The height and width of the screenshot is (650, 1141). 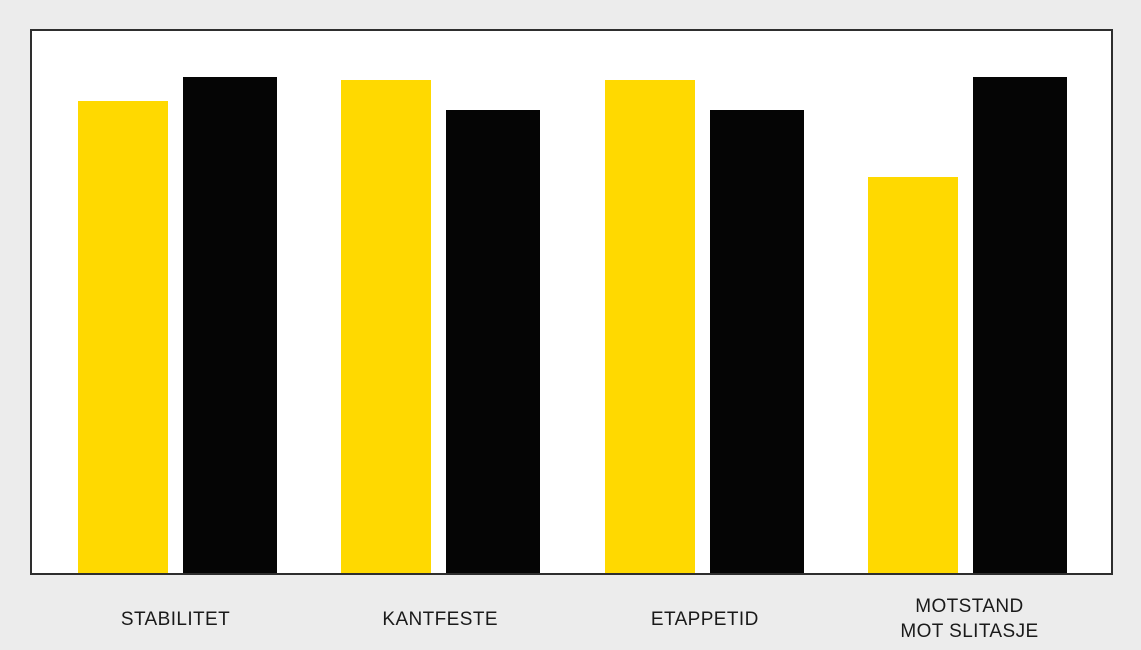 I want to click on bar-etappetid-black-bar, so click(x=756, y=341).